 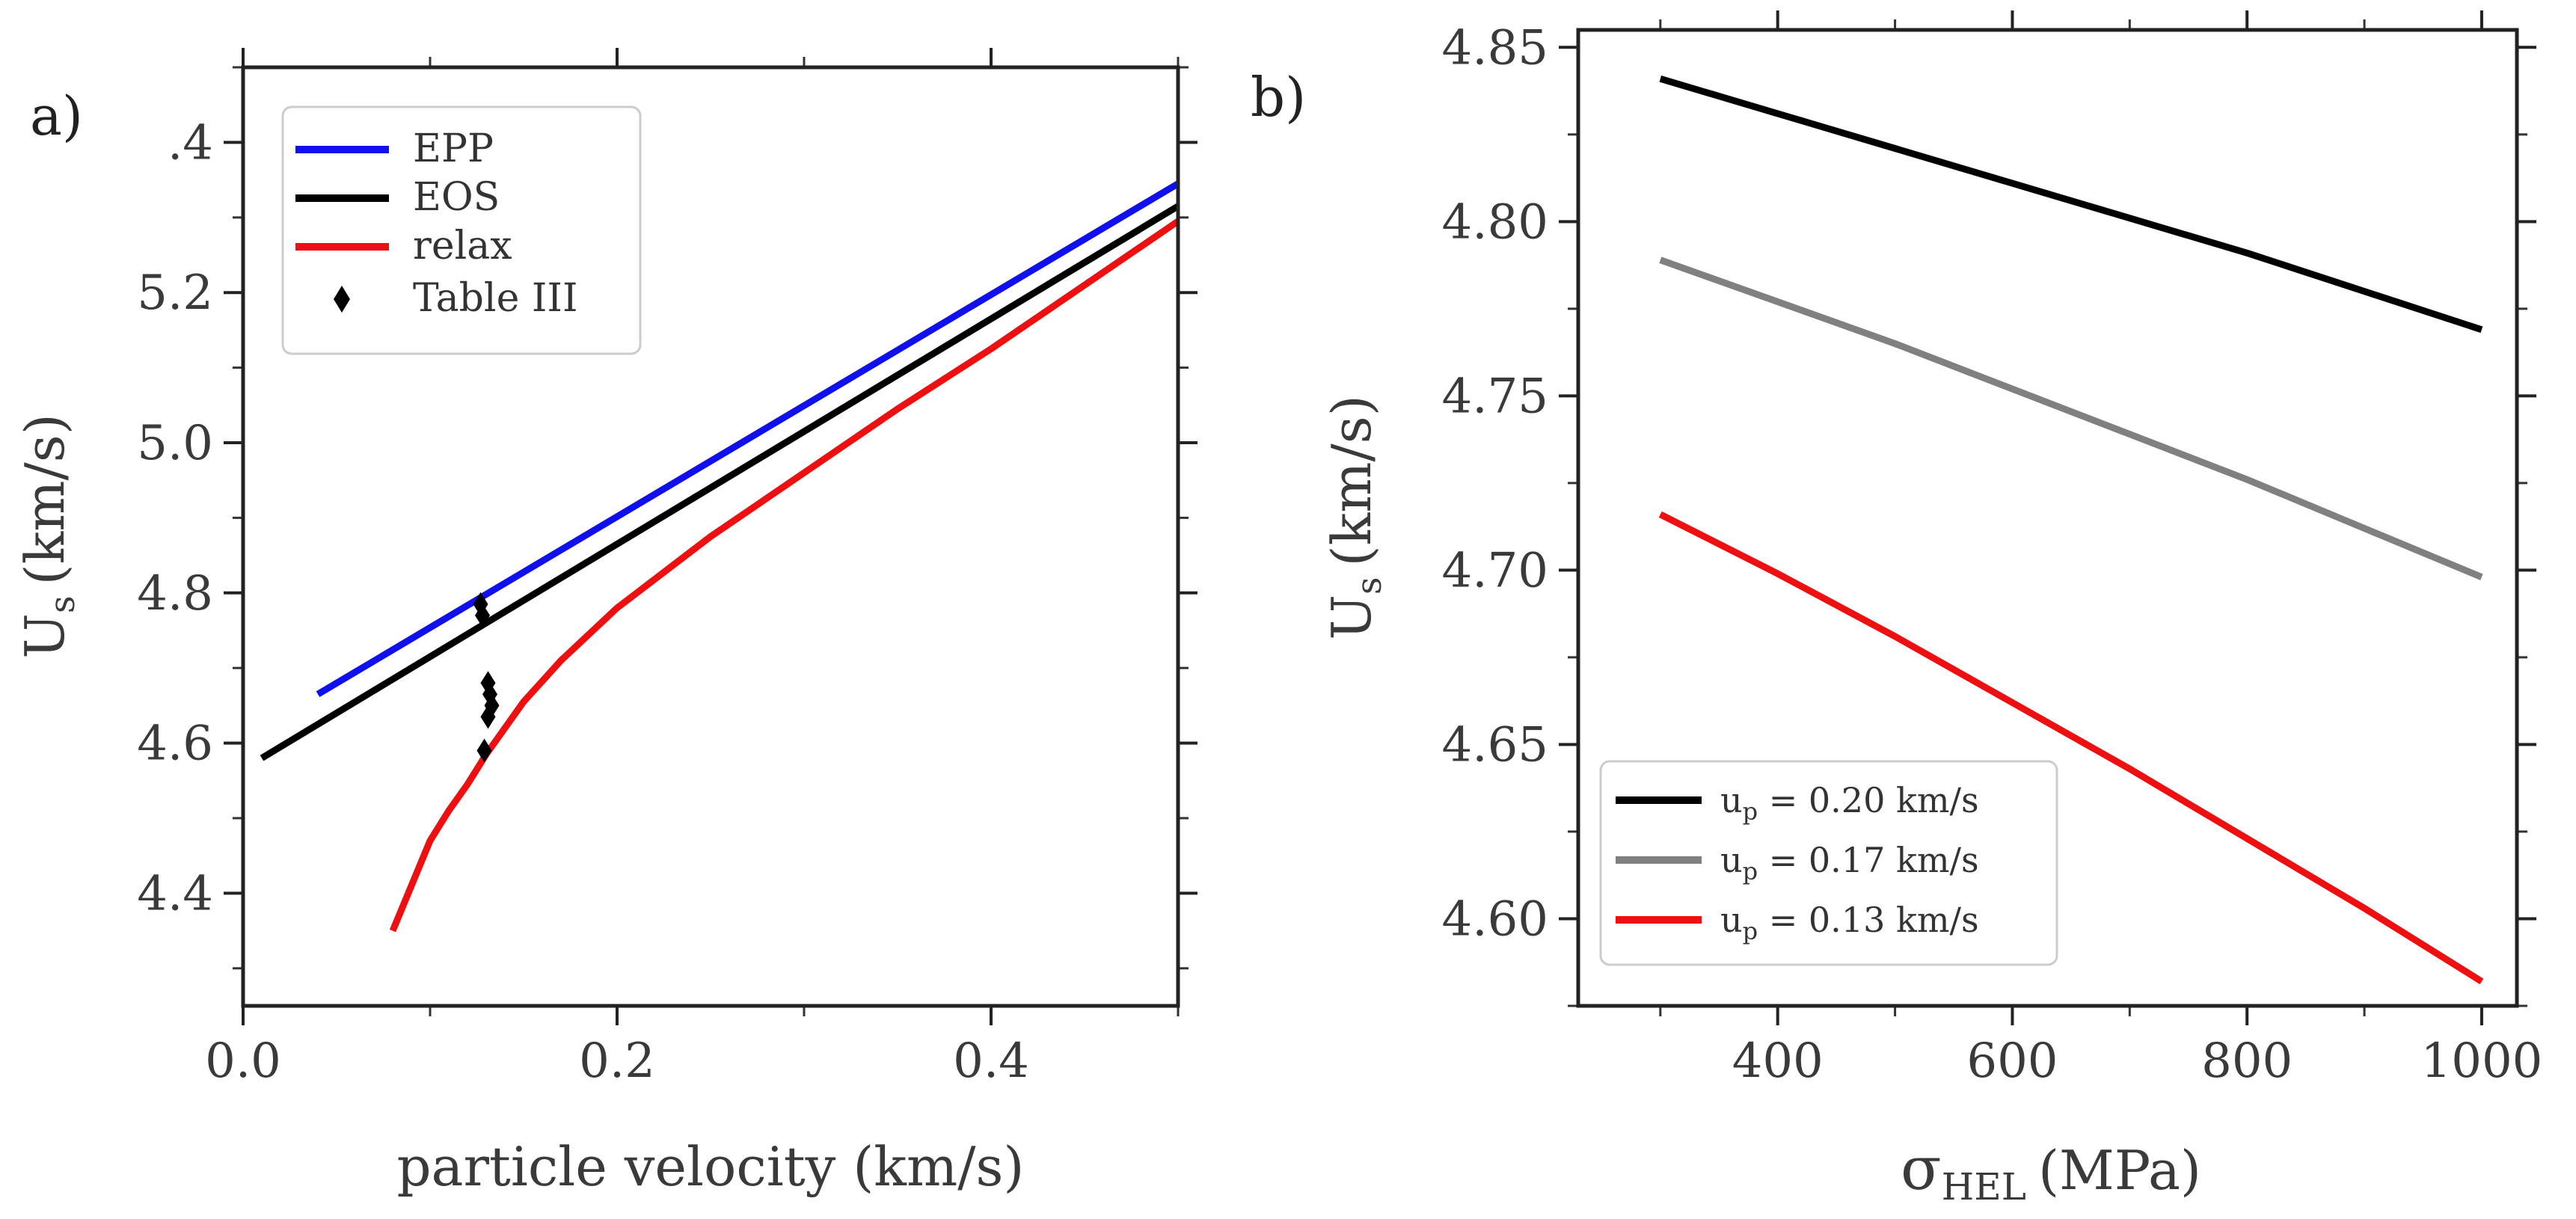 I want to click on legend-up020-label: up = 0.20 km/s, so click(x=1849, y=803).